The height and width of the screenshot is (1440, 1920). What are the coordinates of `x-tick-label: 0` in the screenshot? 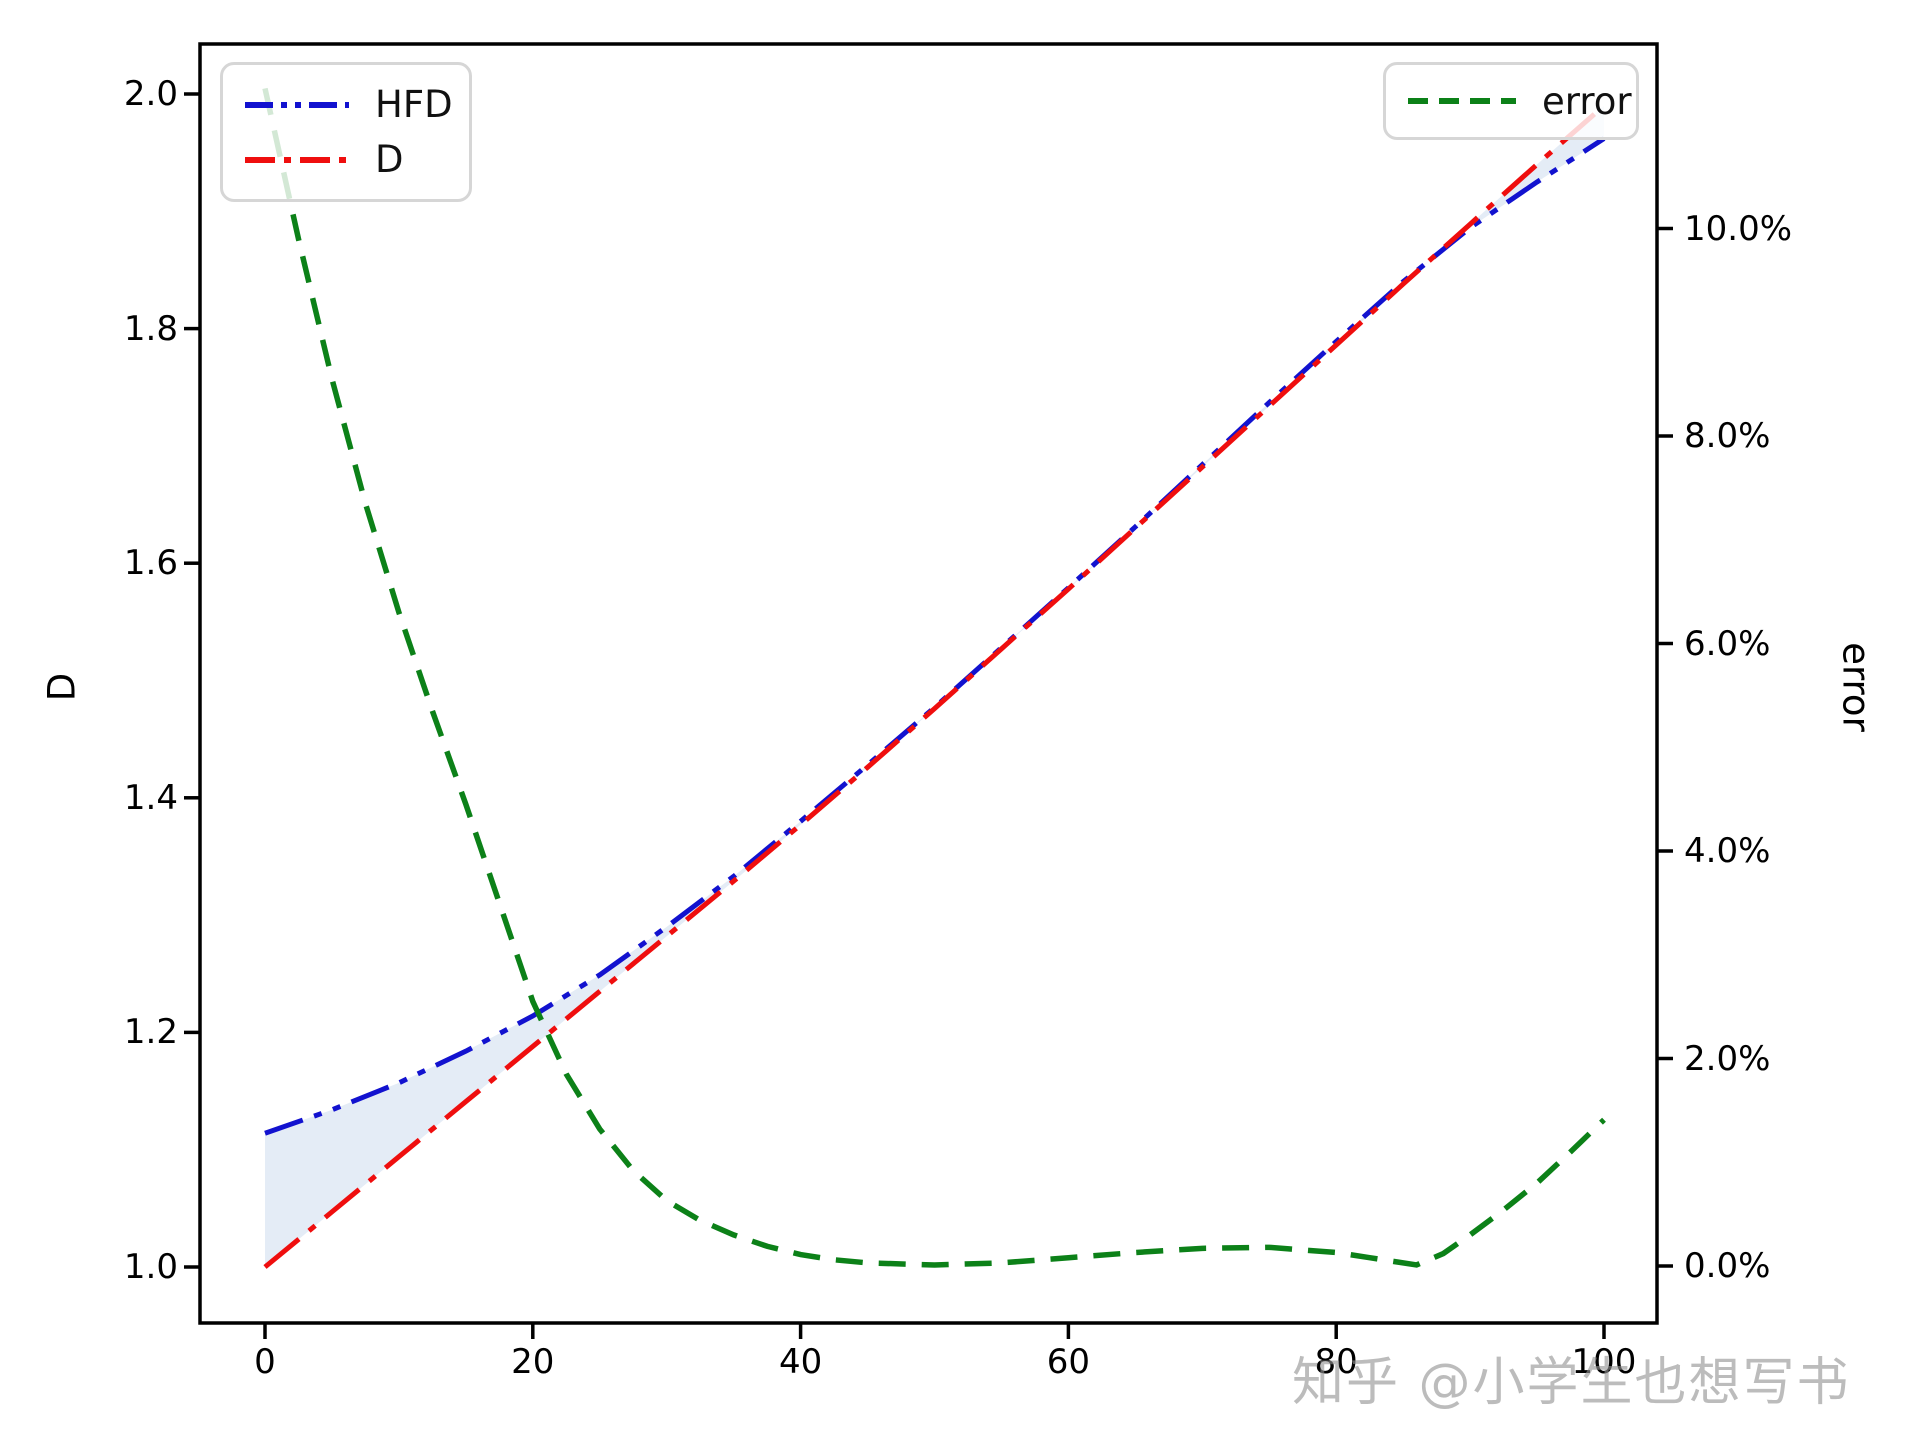 It's located at (265, 1362).